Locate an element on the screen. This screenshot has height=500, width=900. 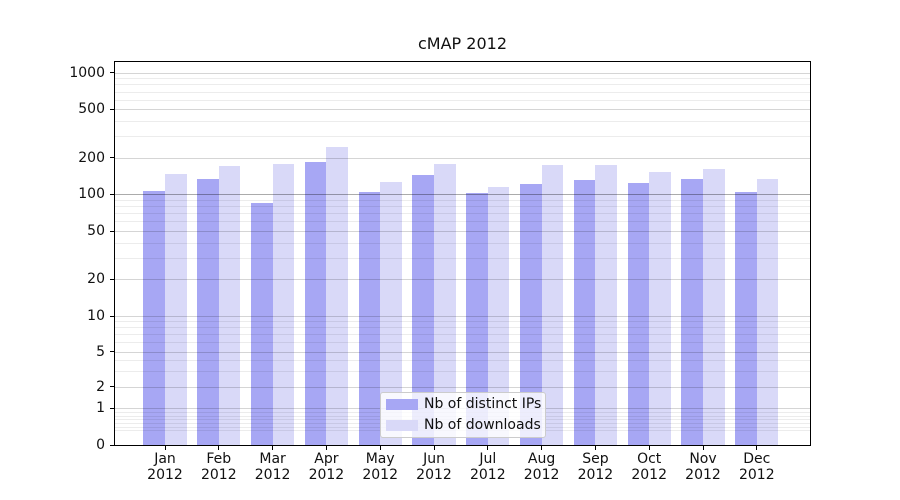
y-tick-label-50: 50 is located at coordinates (96, 231).